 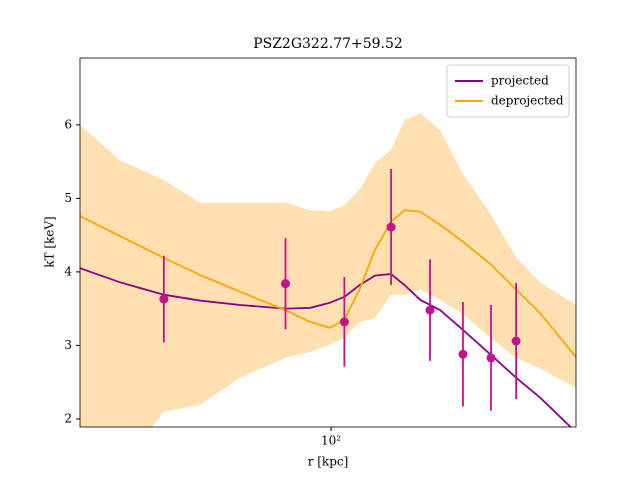 I want to click on chart-title: PSZ2G322.77+59.52, so click(x=328, y=44).